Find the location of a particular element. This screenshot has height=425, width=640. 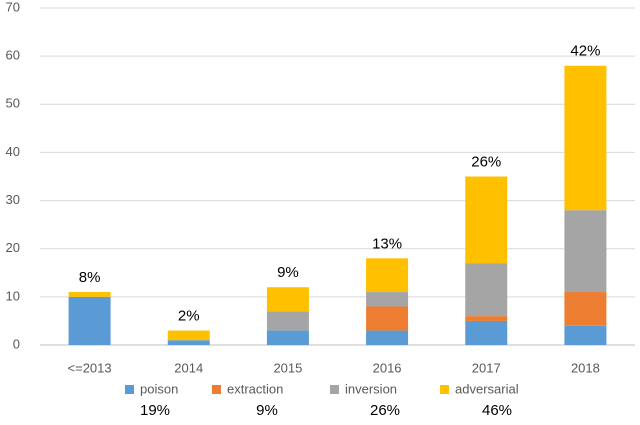

x-tick-label: 2015 is located at coordinates (287, 367).